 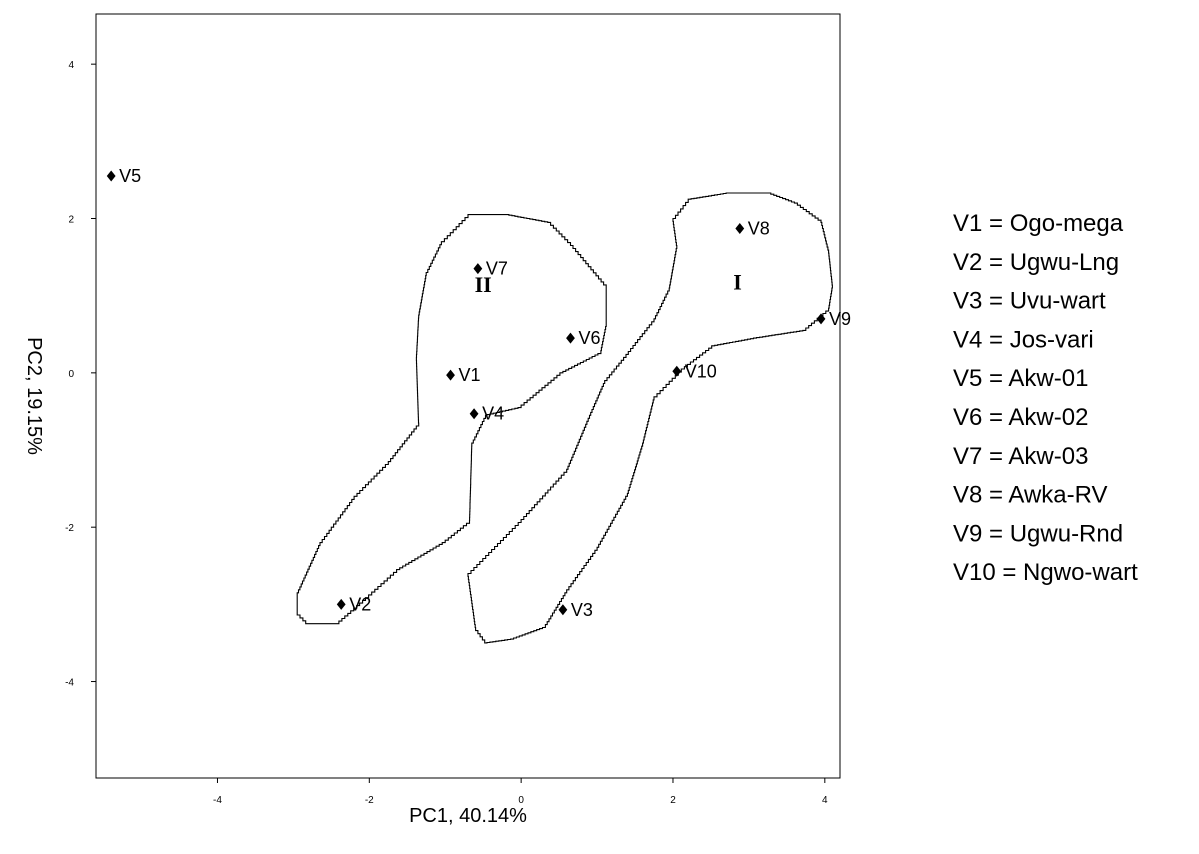 I want to click on legend-entry: V3 = Uvu-wart, so click(x=1029, y=301).